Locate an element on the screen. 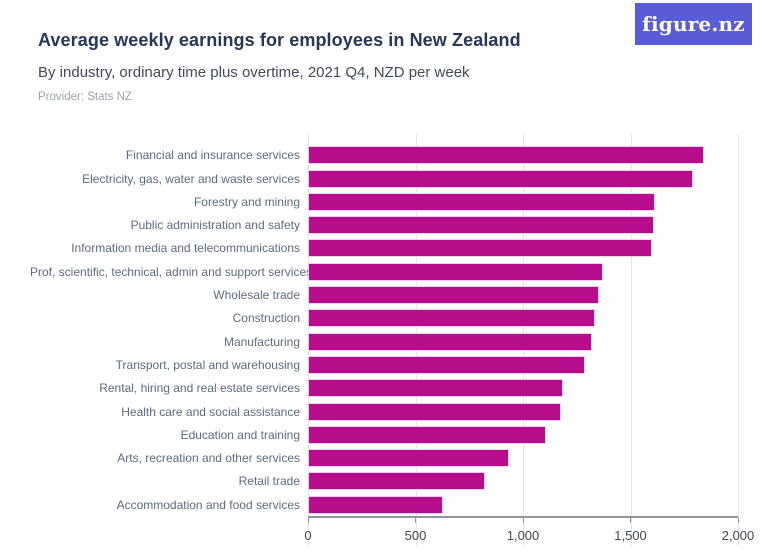  provider-note: Provider: Stats NZ is located at coordinates (85, 96).